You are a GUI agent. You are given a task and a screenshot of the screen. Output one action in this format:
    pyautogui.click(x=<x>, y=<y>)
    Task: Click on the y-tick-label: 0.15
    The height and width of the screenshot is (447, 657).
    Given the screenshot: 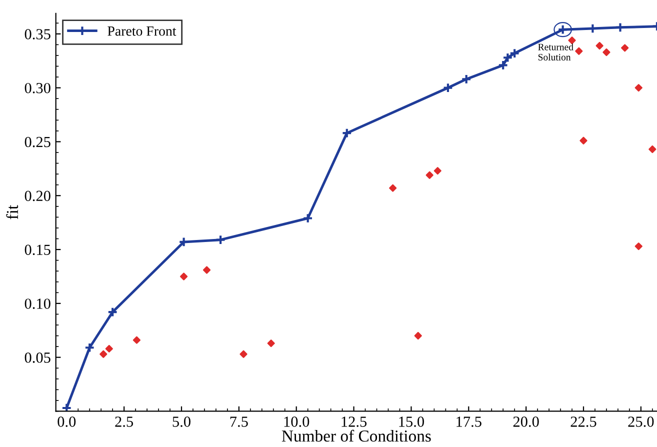 What is the action you would take?
    pyautogui.click(x=37, y=250)
    